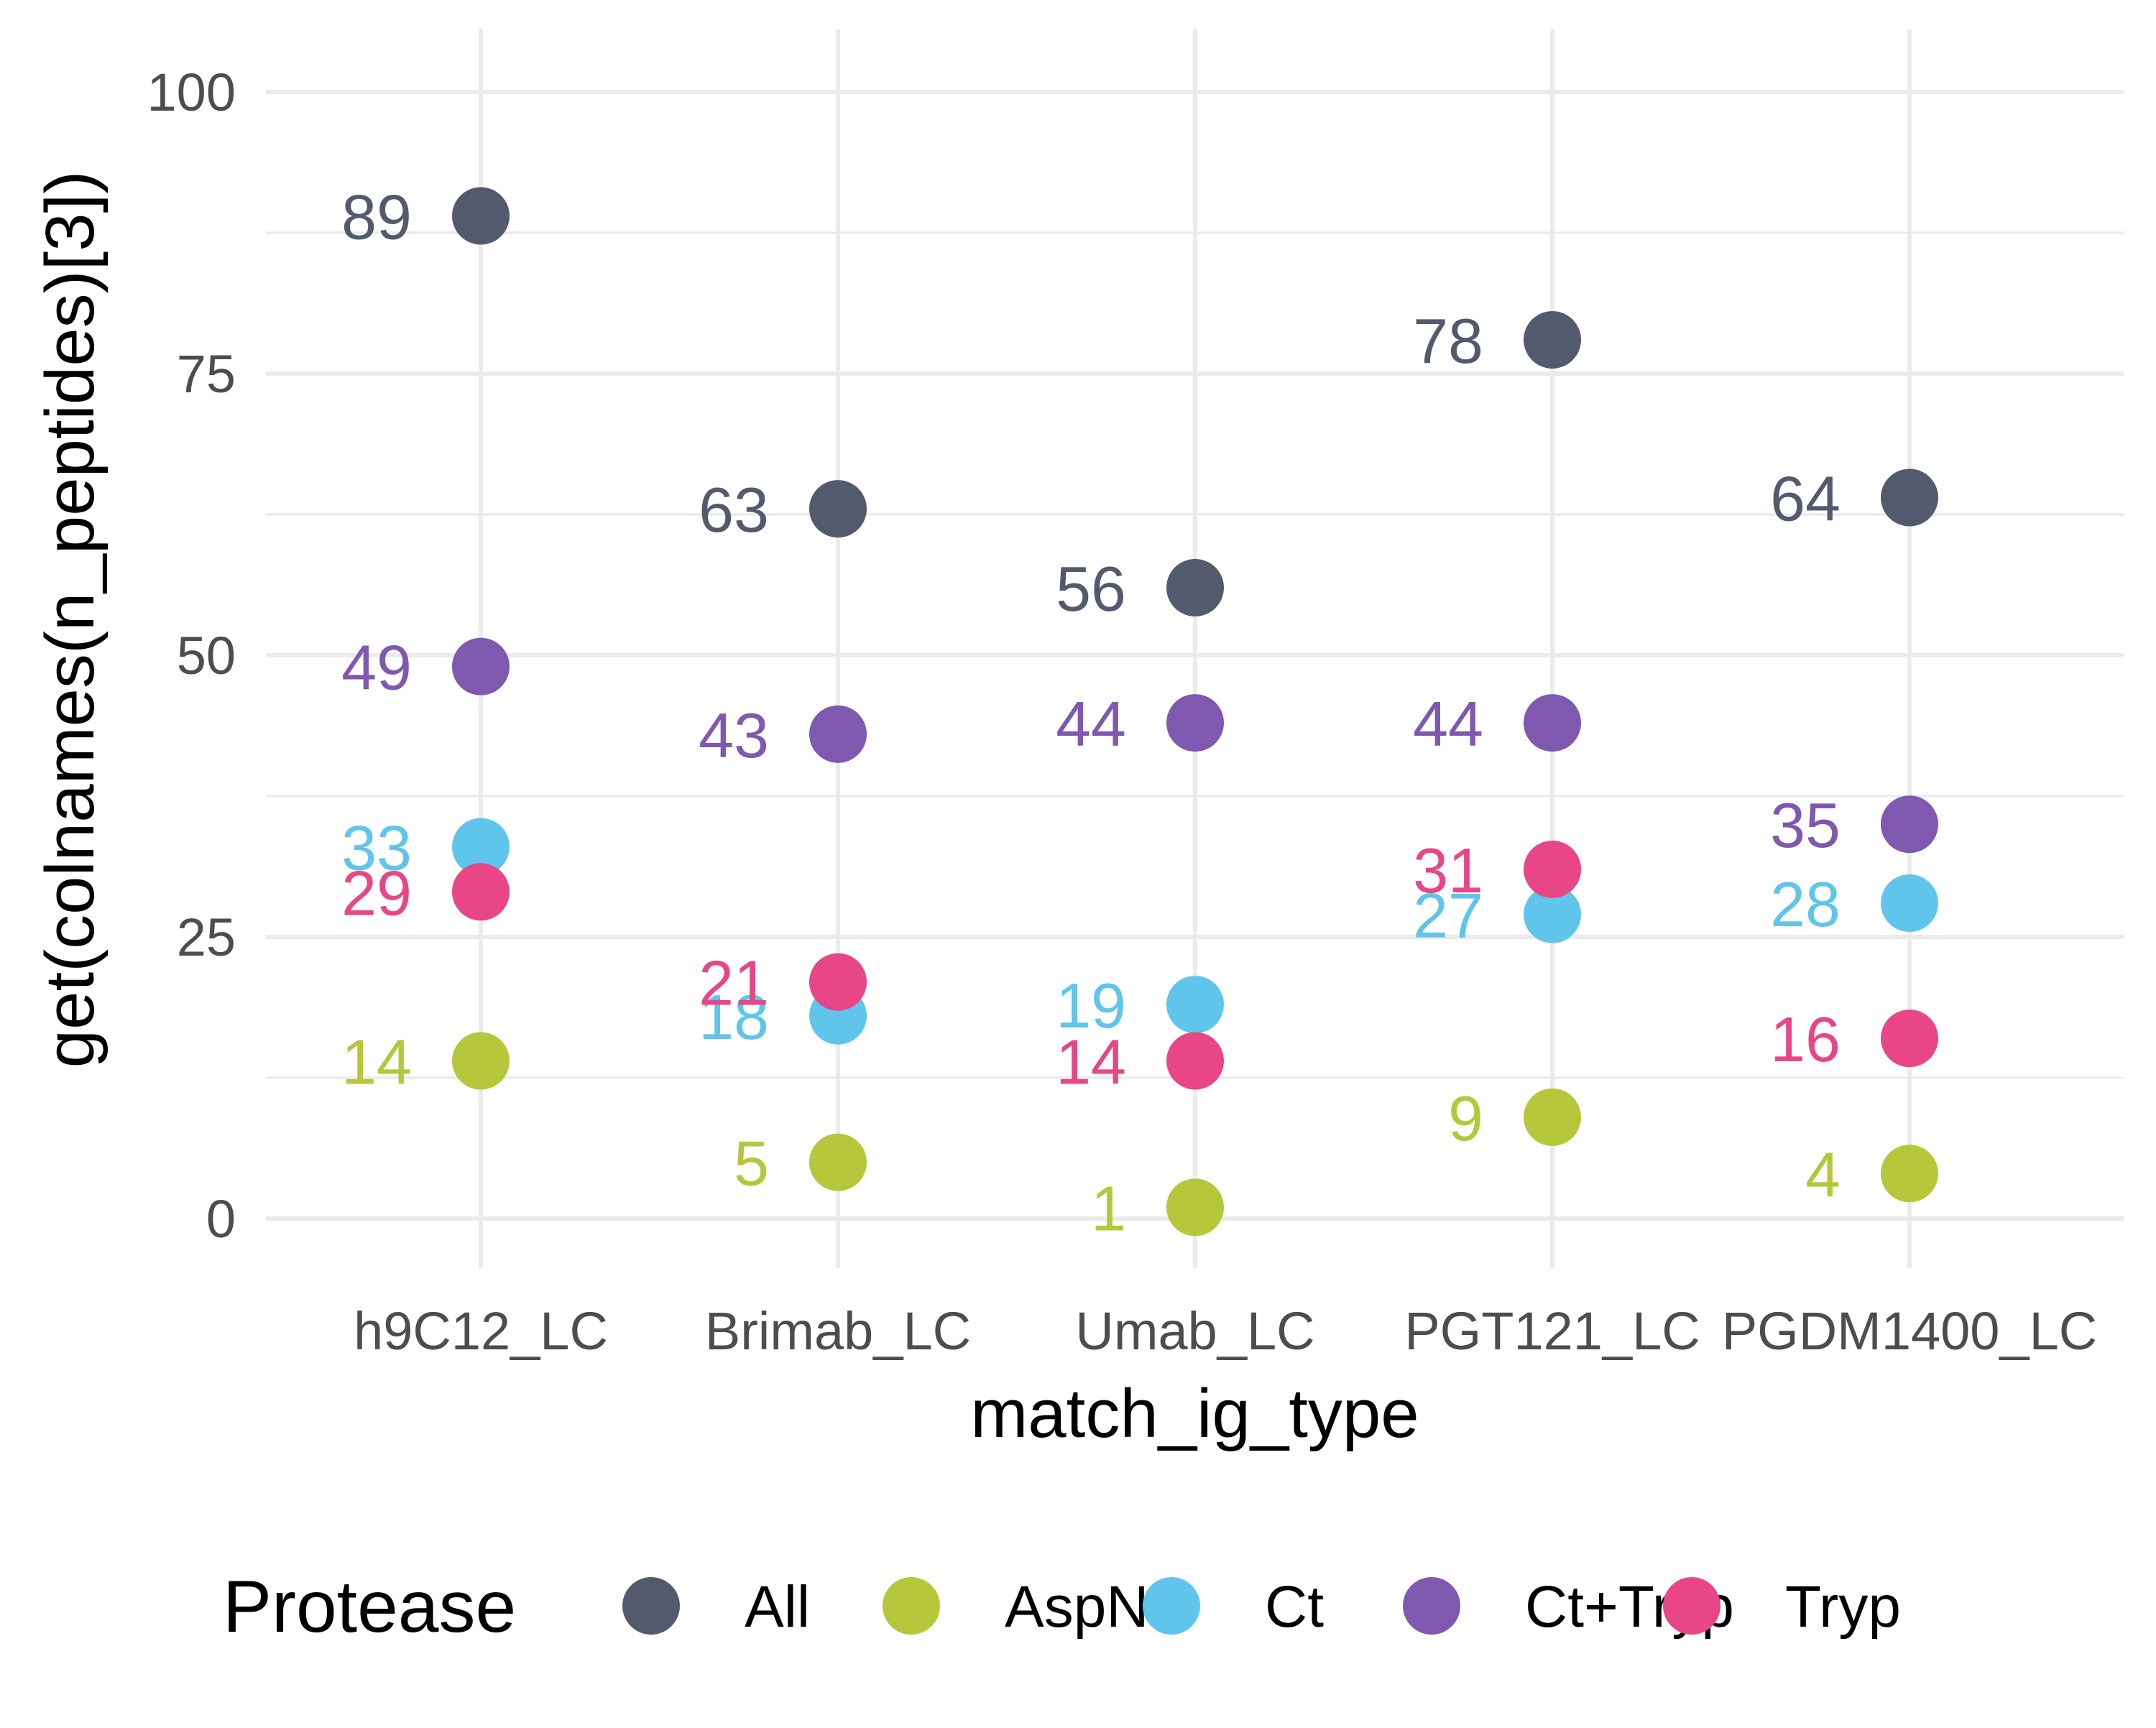 The height and width of the screenshot is (1728, 2156). I want to click on x-tick-label: Umab_LC, so click(1194, 1331).